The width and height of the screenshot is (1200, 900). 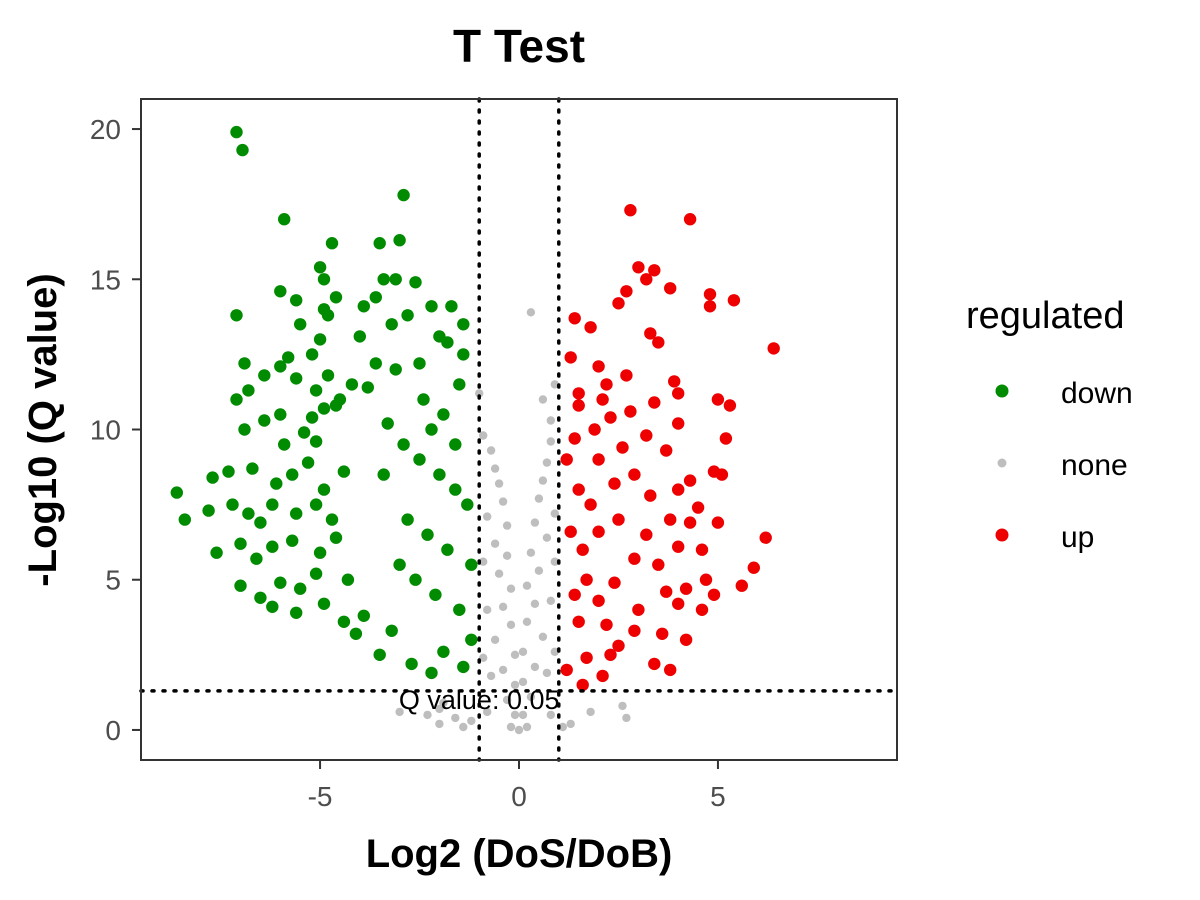 I want to click on legend-key-up, so click(x=1002, y=535).